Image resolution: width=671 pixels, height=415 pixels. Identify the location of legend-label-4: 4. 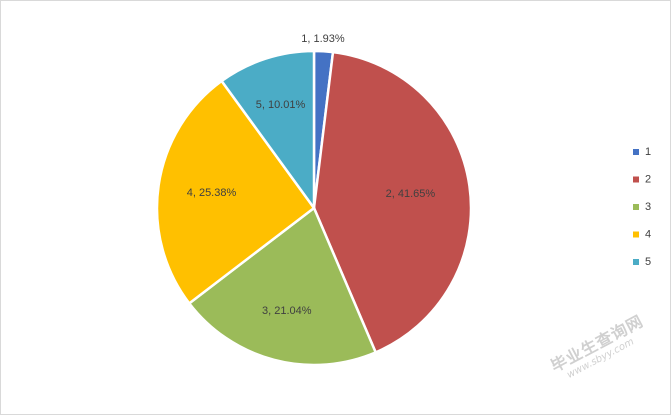
(648, 234).